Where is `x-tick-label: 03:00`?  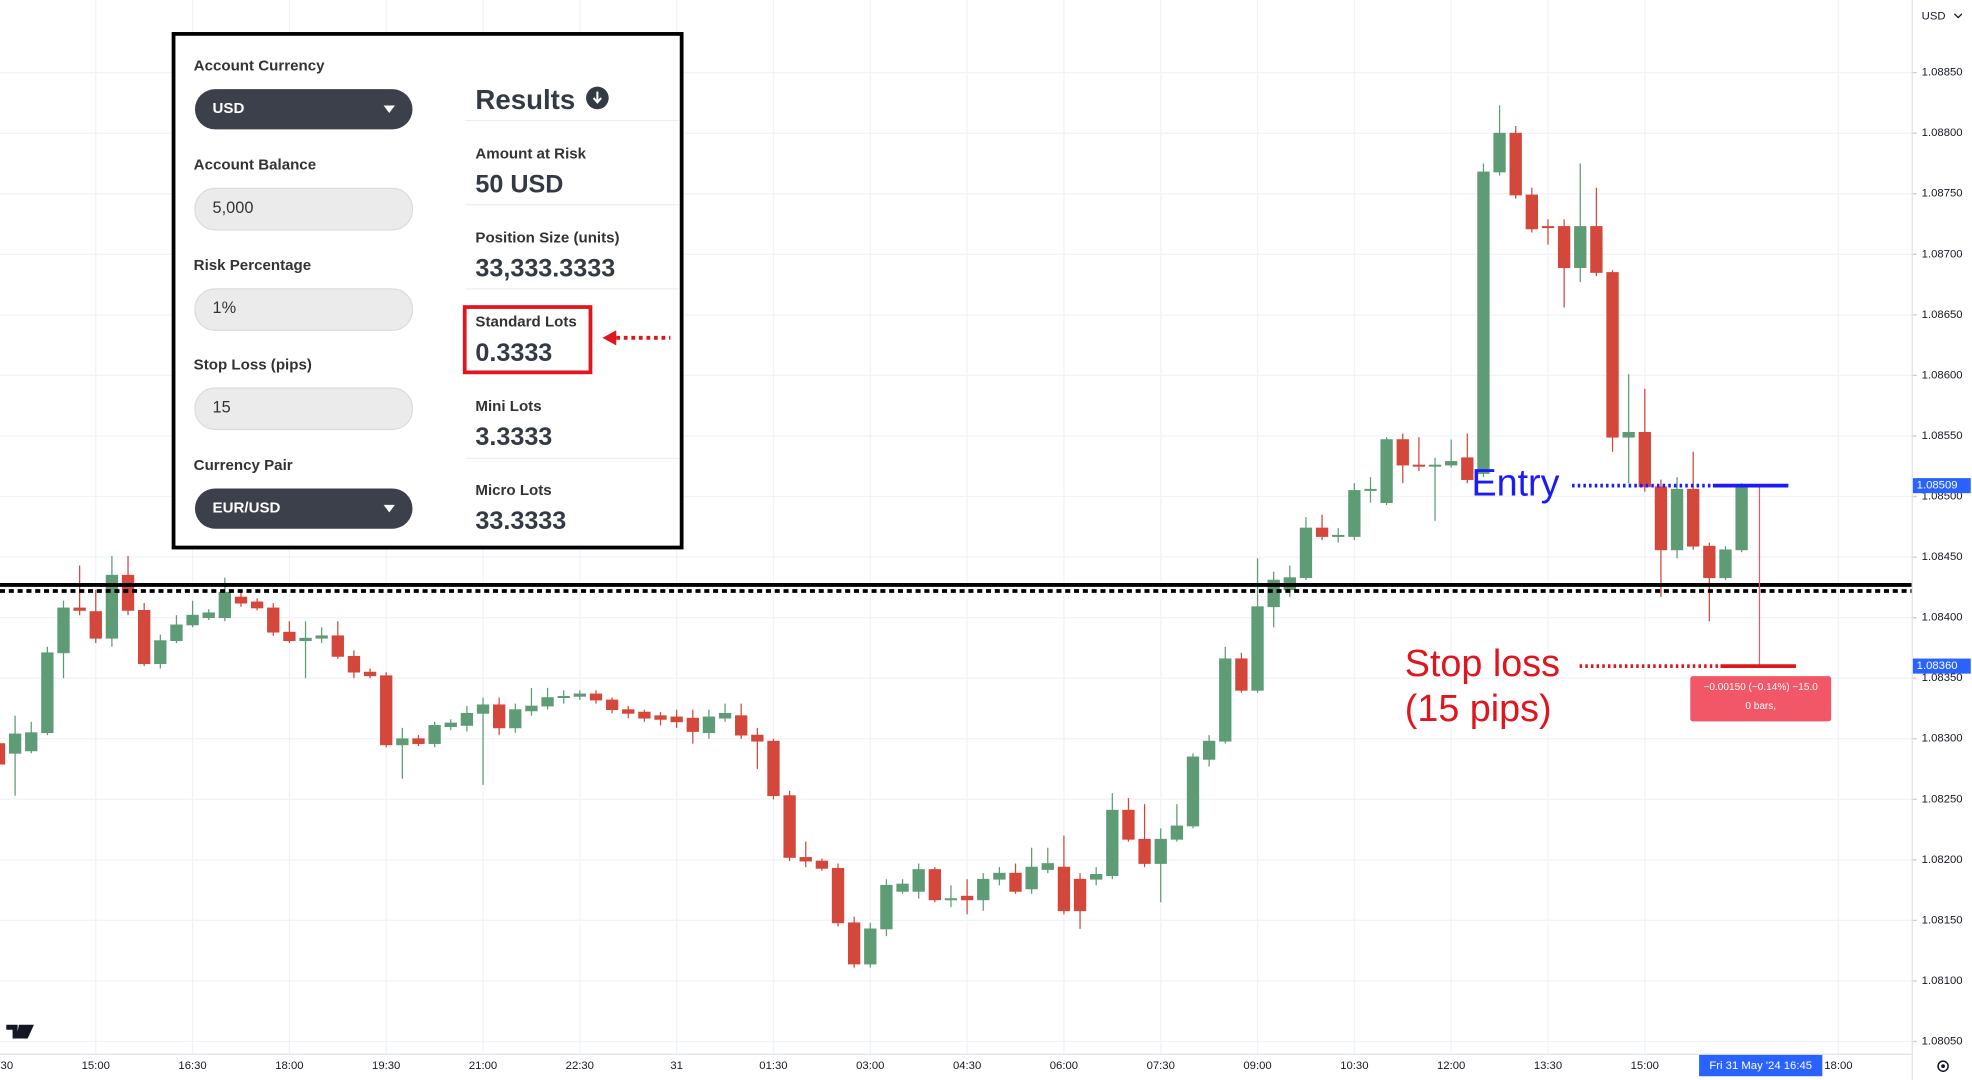 x-tick-label: 03:00 is located at coordinates (870, 1066).